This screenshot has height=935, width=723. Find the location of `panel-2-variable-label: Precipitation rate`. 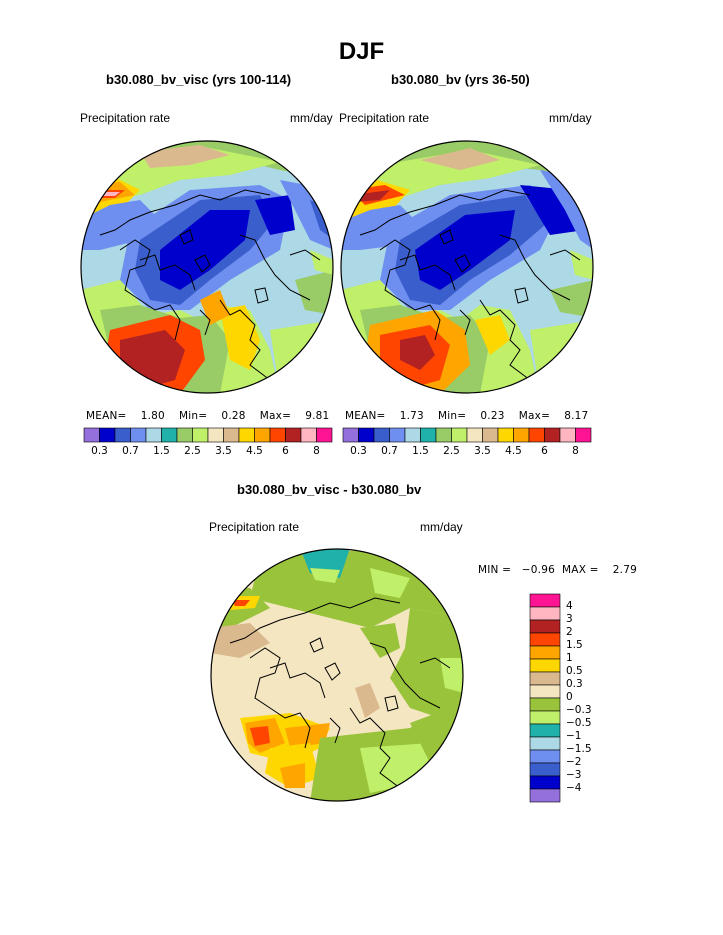

panel-2-variable-label: Precipitation rate is located at coordinates (384, 118).